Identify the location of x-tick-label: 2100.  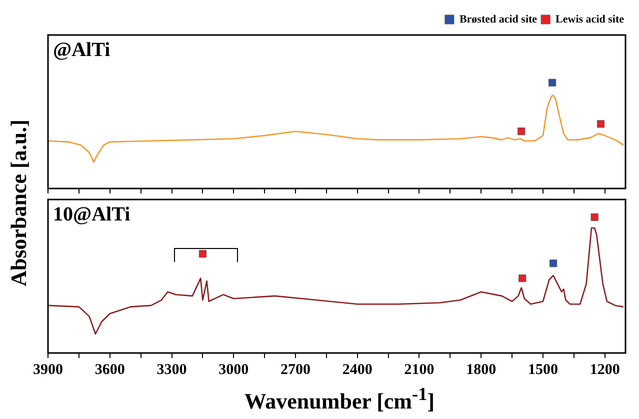
(419, 370).